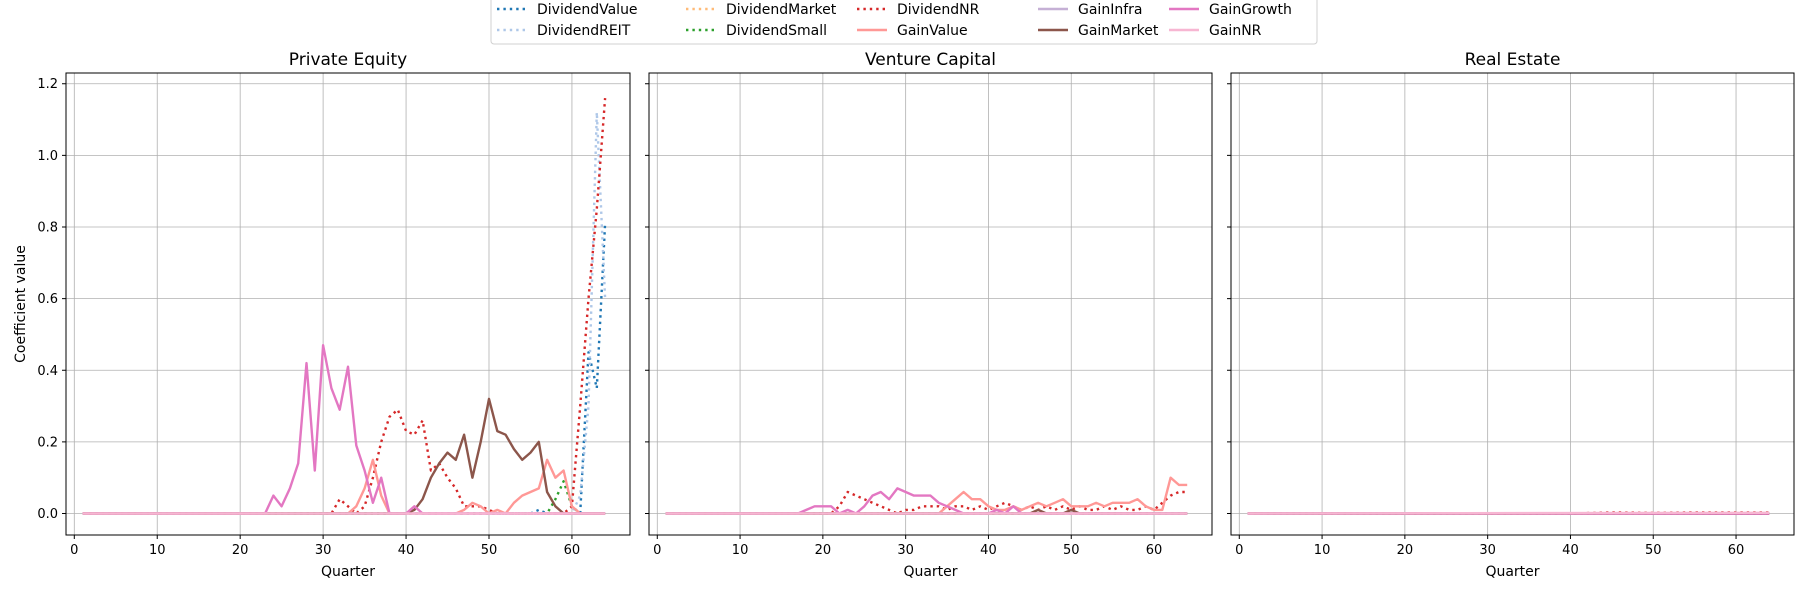  I want to click on legend-item-dividendreit: DividendREIT, so click(564, 31).